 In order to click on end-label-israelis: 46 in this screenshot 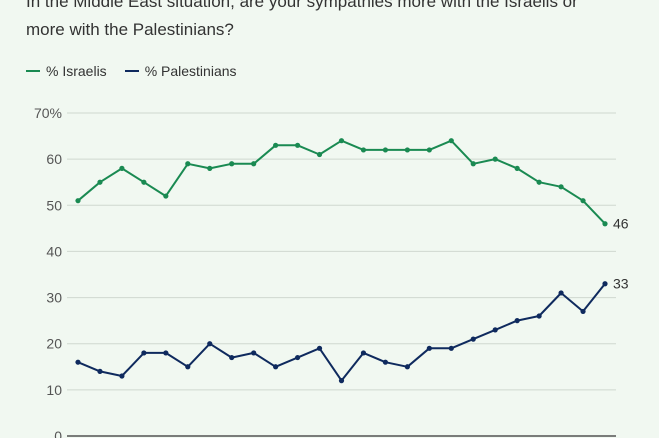, I will do `click(621, 224)`.